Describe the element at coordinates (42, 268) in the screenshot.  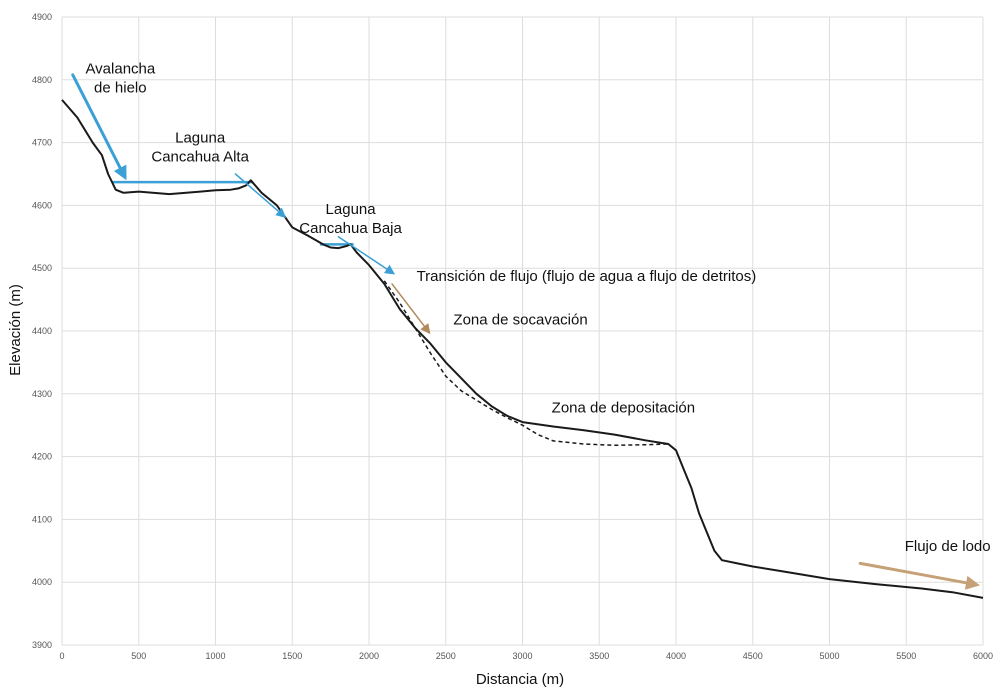
I see `y-tick-label: 4500` at that location.